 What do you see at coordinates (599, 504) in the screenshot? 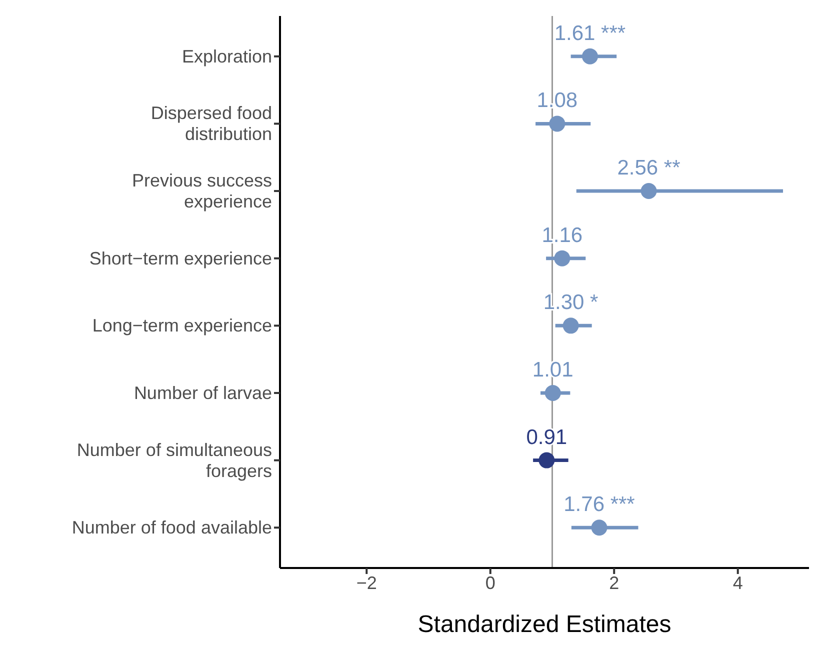
I see `data-label: 1.76 ***` at bounding box center [599, 504].